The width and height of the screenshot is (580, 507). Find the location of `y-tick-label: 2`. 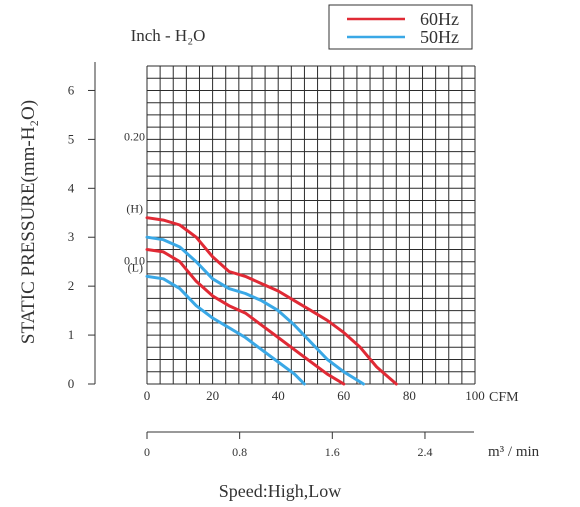

y-tick-label: 2 is located at coordinates (71, 285).